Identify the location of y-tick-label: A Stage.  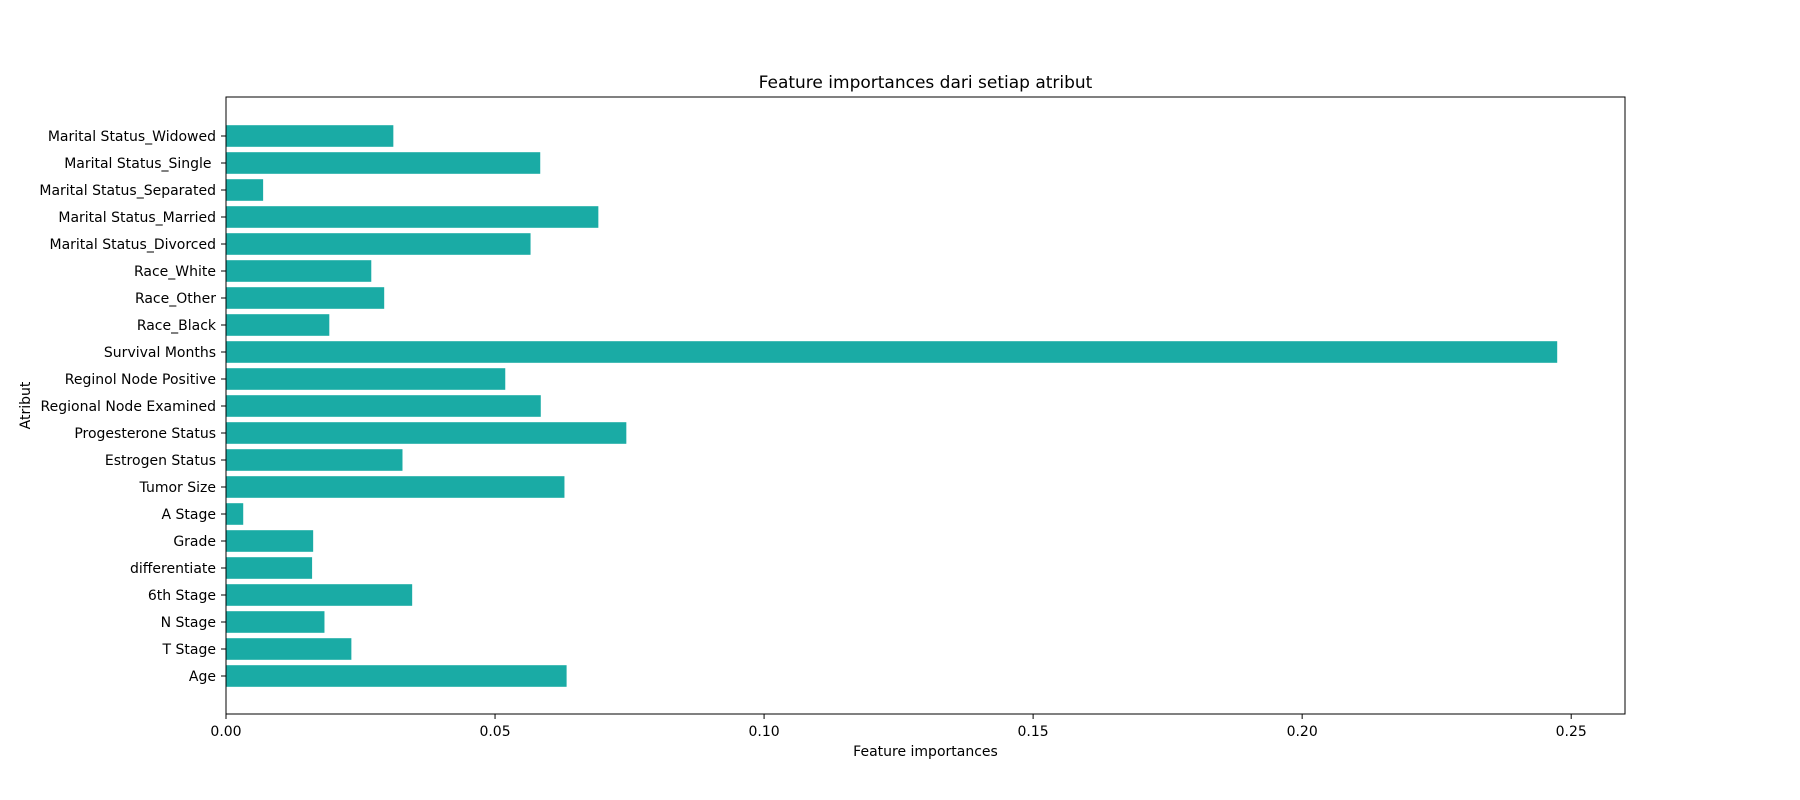
(189, 515).